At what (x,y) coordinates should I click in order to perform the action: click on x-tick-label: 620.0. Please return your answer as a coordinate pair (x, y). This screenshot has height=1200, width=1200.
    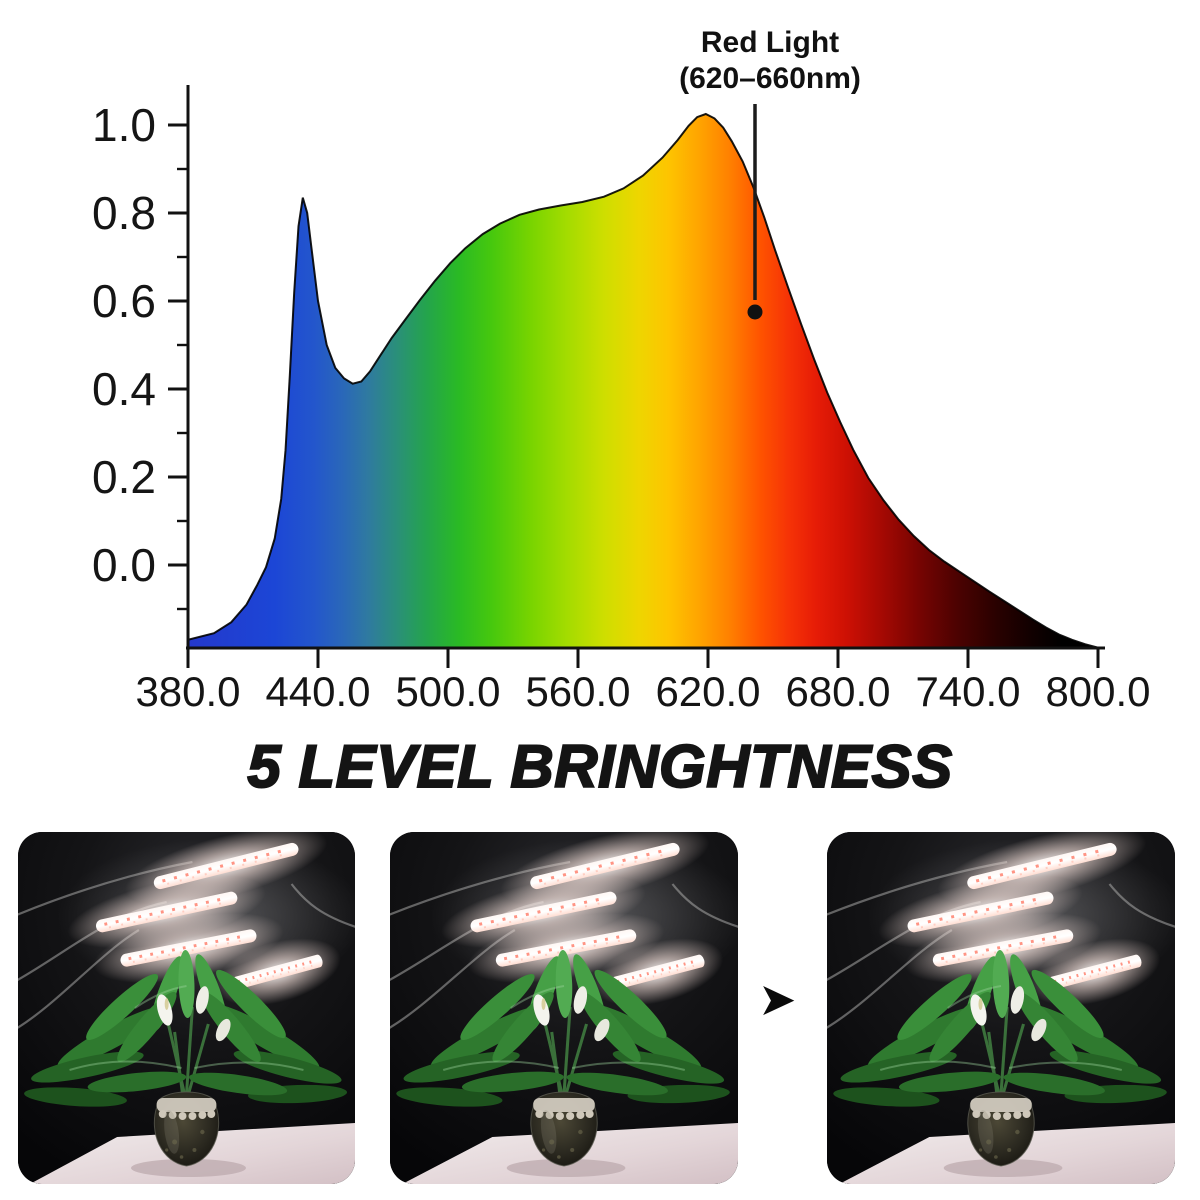
    Looking at the image, I should click on (707, 691).